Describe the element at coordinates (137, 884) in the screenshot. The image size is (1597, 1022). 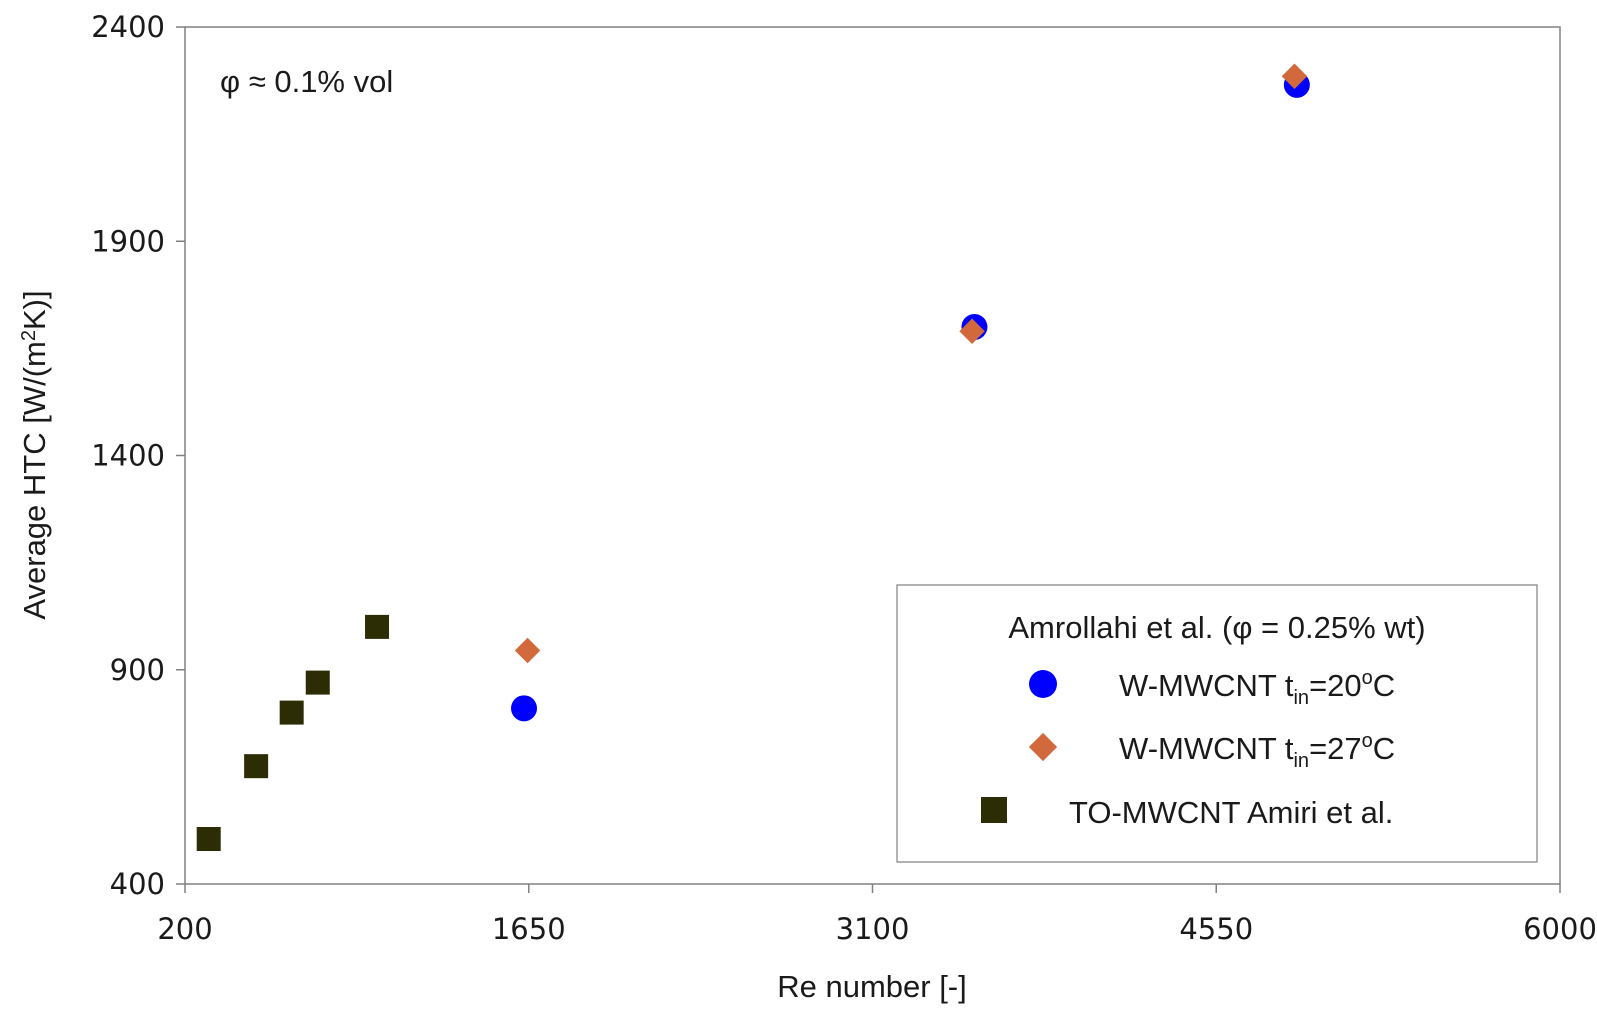
I see `y-tick-label: 400` at that location.